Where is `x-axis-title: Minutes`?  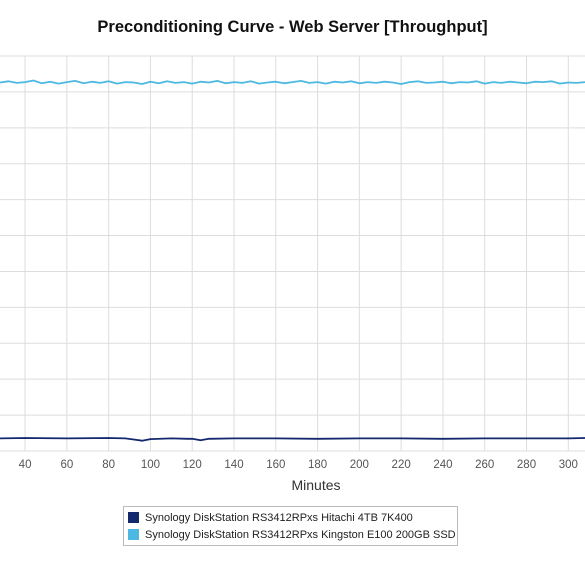
x-axis-title: Minutes is located at coordinates (315, 485).